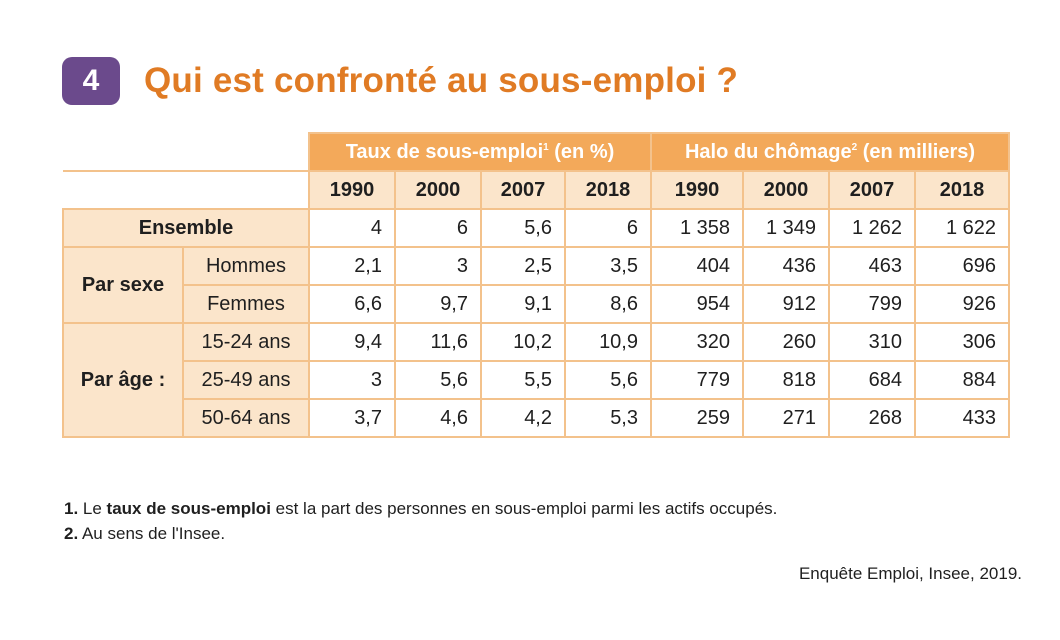  I want to click on table-cell: 433, so click(962, 418).